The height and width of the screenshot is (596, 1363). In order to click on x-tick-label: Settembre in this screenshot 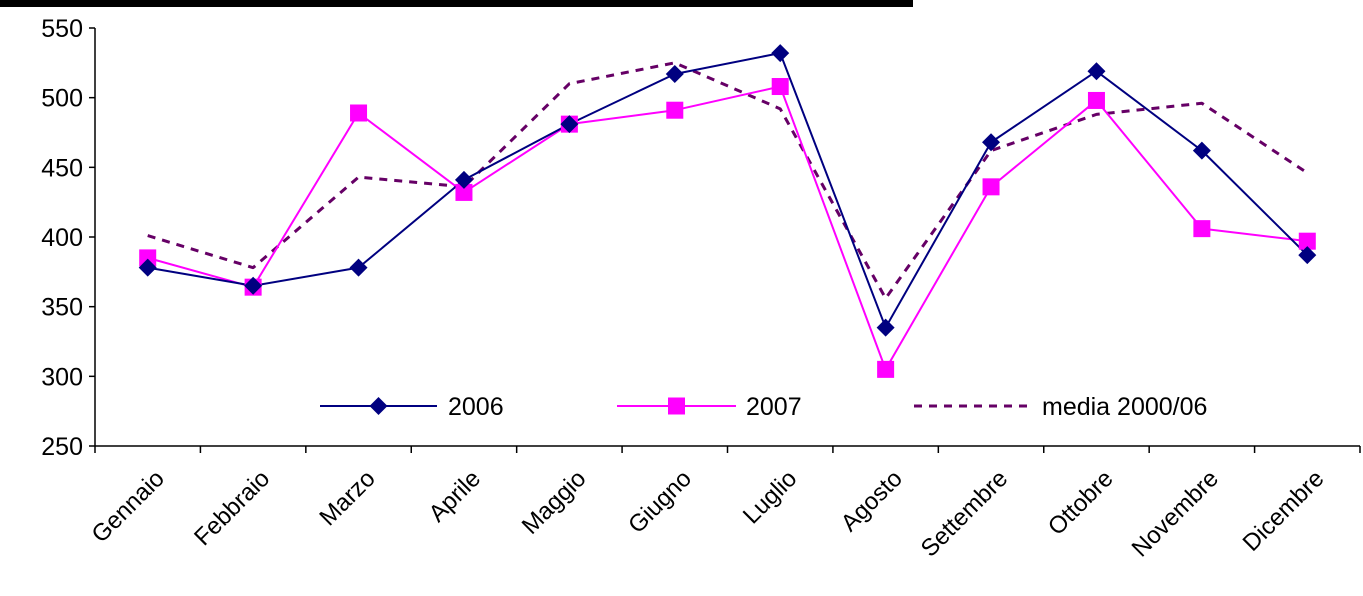, I will do `click(964, 513)`.